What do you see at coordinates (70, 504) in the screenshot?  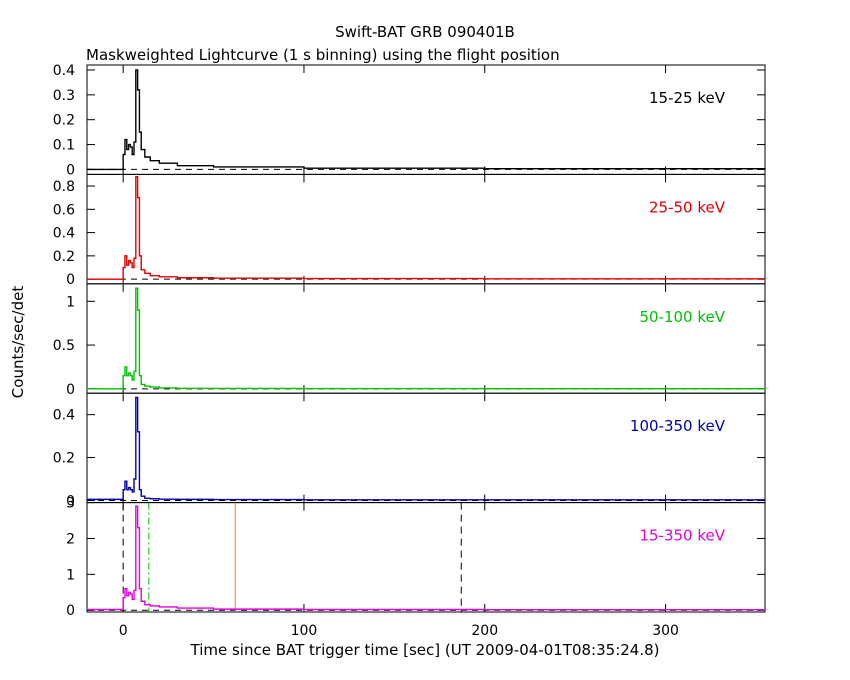 I see `y-tick-label: 3` at bounding box center [70, 504].